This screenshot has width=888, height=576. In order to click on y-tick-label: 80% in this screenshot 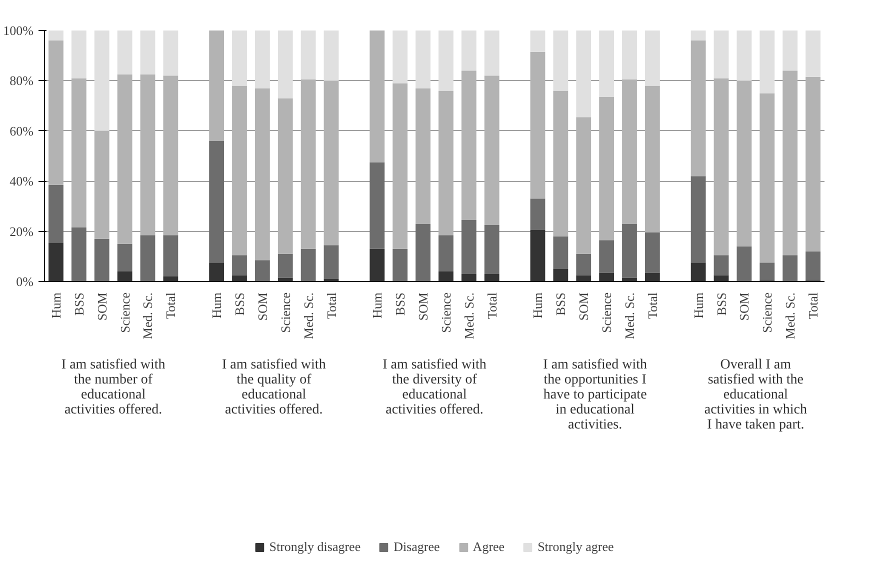, I will do `click(22, 80)`.